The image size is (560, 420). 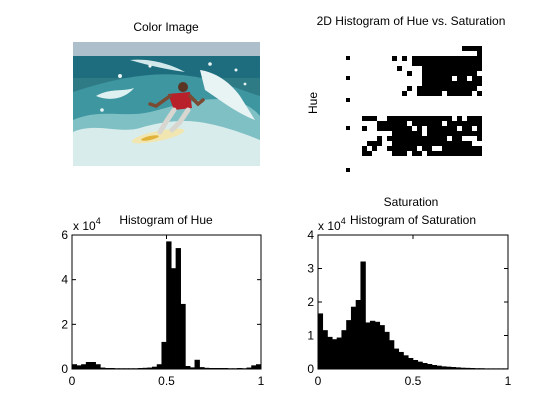 I want to click on sat-bars, so click(x=413, y=315).